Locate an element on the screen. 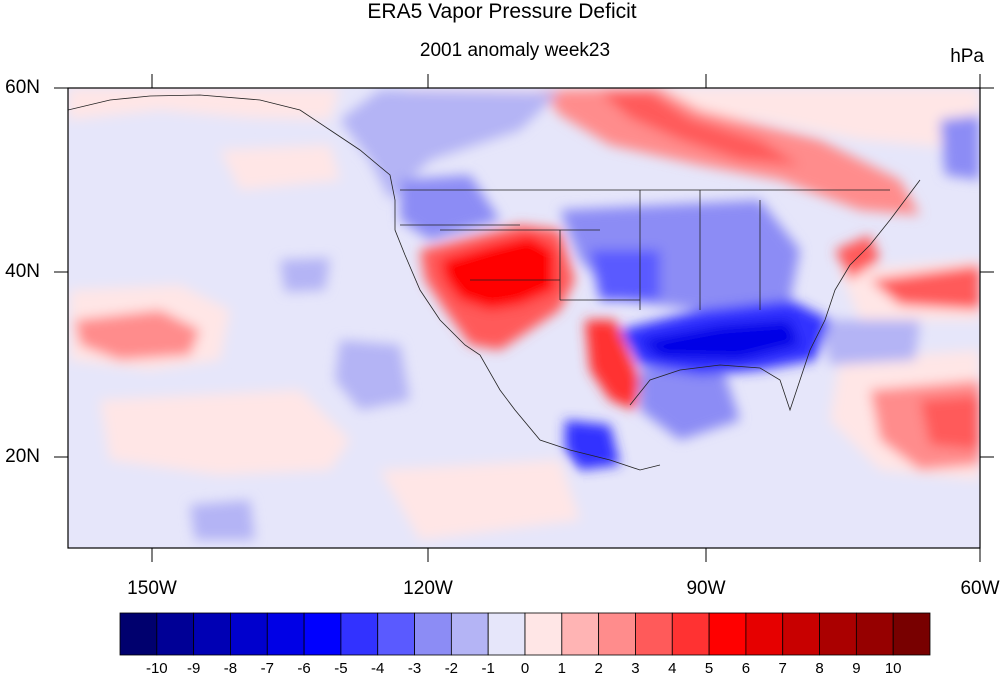  colorbar-tick-label: 10 is located at coordinates (893, 668).